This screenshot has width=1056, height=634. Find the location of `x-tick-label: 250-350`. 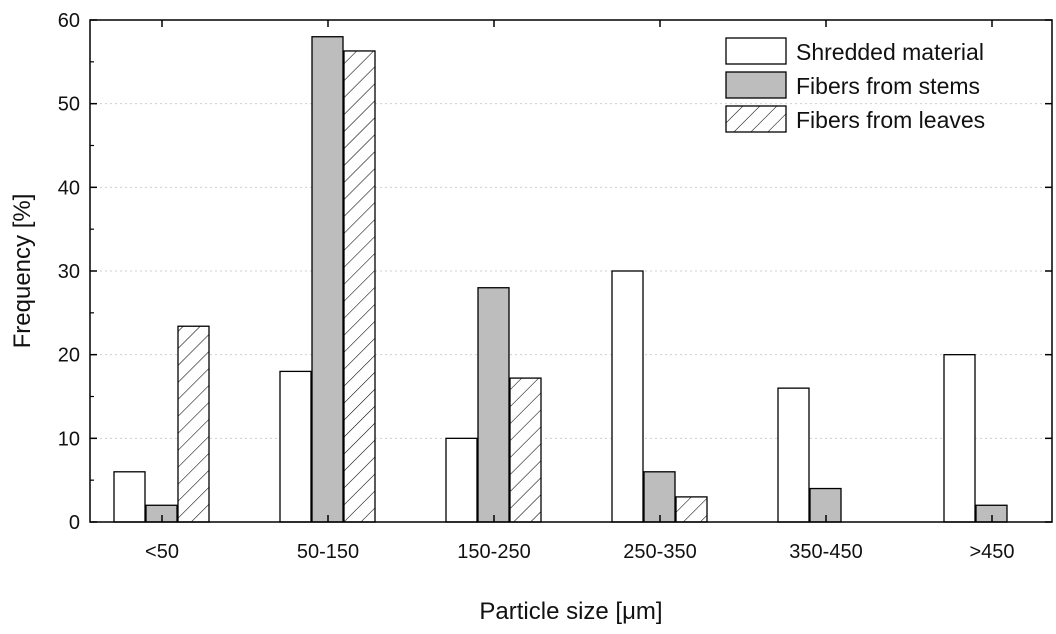

x-tick-label: 250-350 is located at coordinates (659, 552).